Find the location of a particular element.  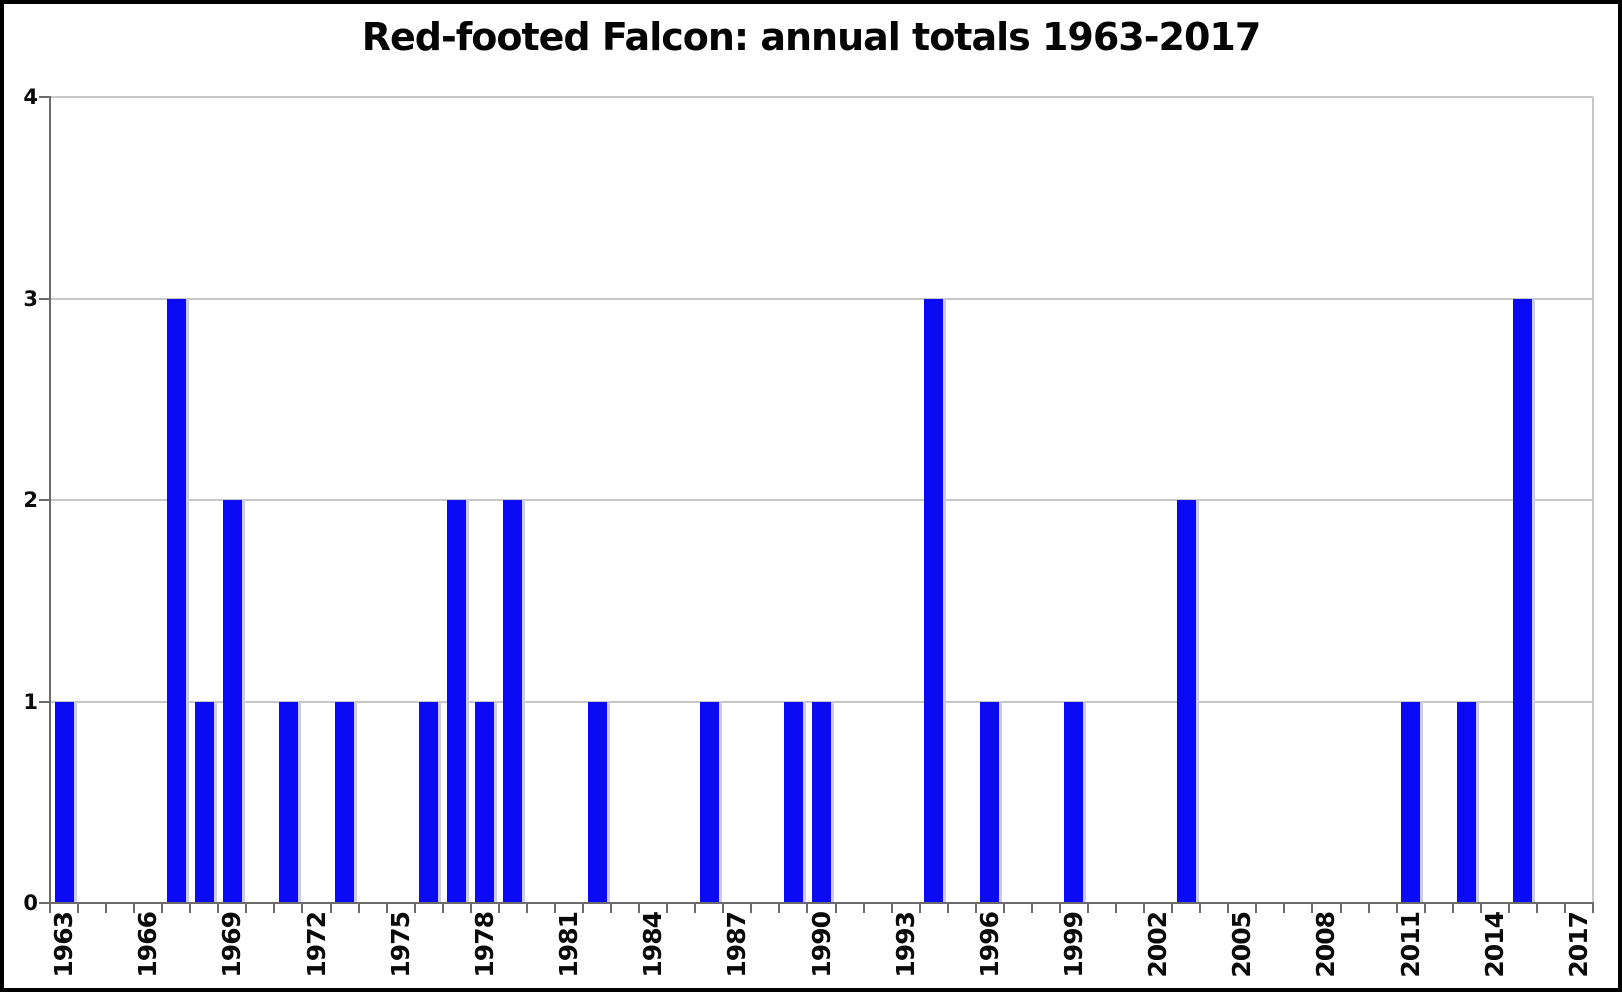

gridline-y2 is located at coordinates (821, 500).